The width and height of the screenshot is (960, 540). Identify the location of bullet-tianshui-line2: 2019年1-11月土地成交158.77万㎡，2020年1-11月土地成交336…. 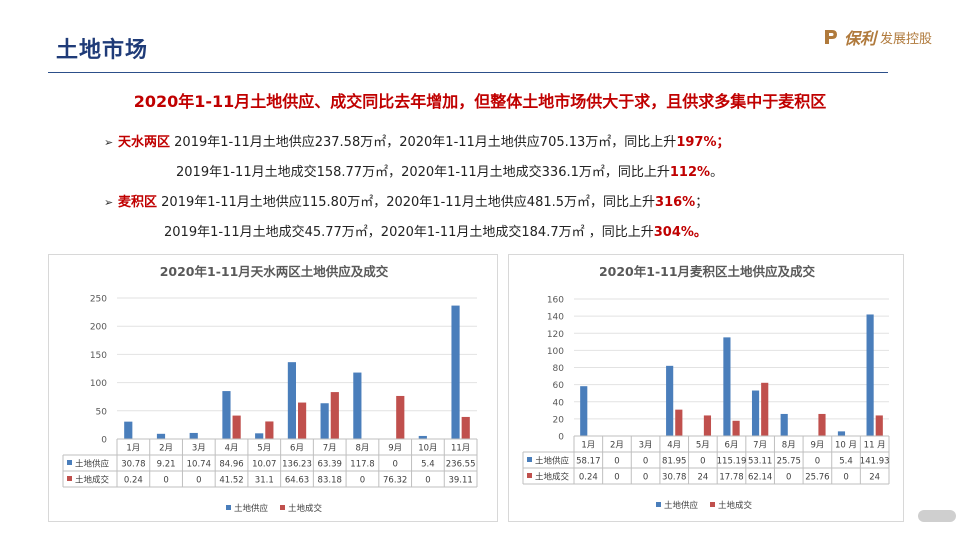
(484, 173).